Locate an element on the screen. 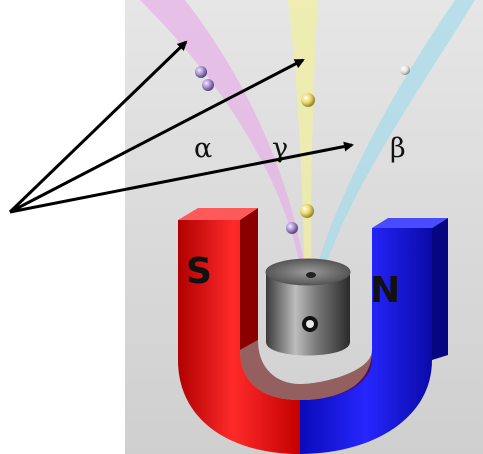 The image size is (483, 454). radiation-source-cylinder is located at coordinates (308, 307).